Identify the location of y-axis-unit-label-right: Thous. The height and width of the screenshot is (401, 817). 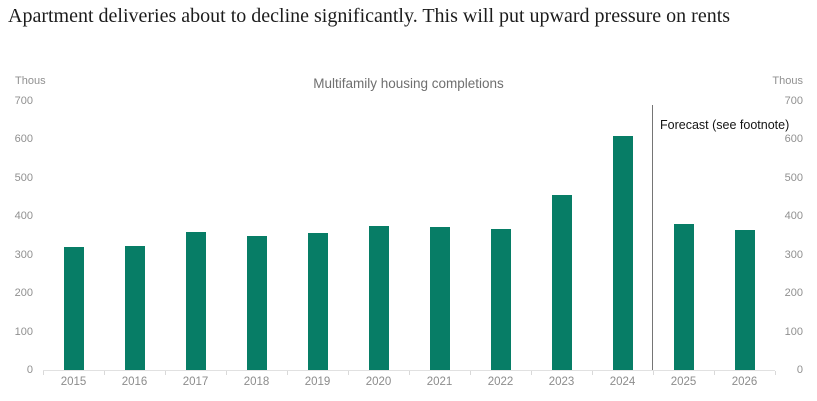
(787, 81).